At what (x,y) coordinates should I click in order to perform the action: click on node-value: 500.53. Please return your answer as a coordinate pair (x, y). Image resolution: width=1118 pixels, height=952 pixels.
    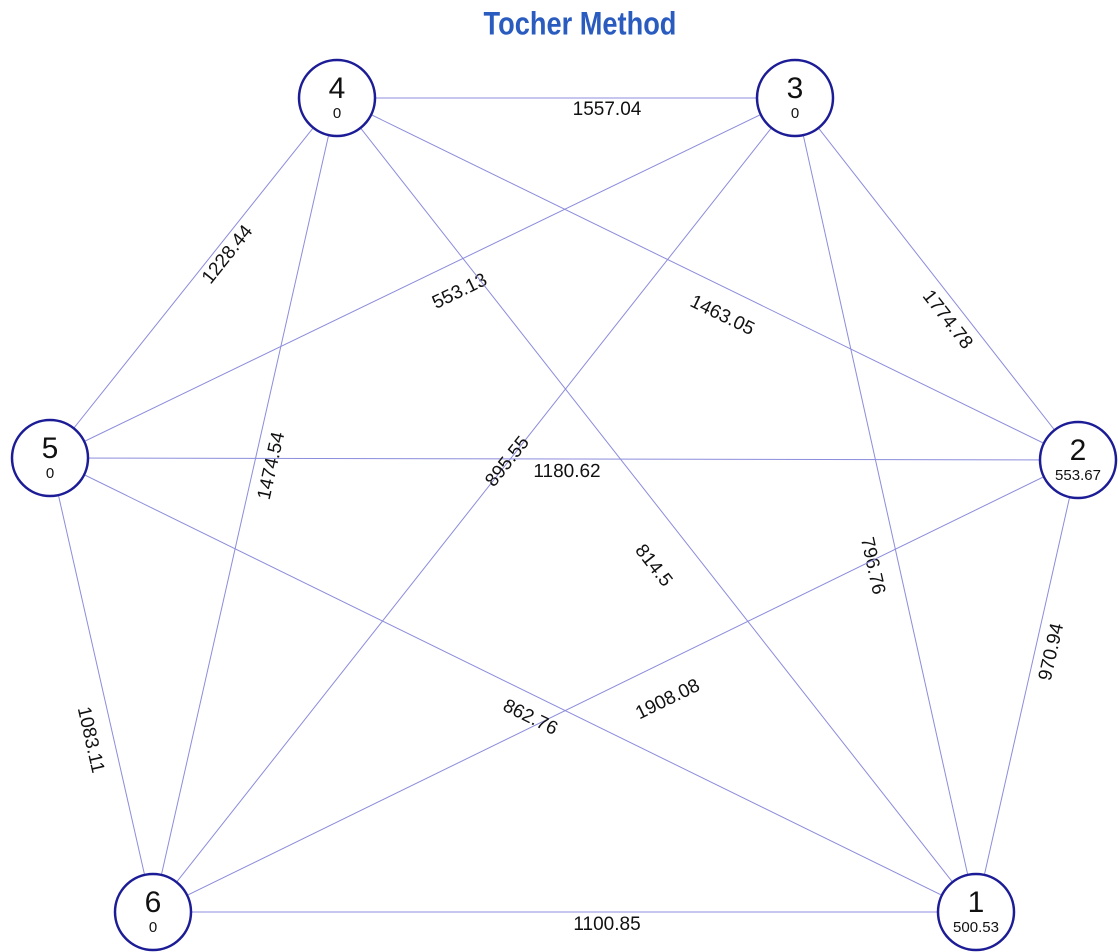
    Looking at the image, I should click on (976, 927).